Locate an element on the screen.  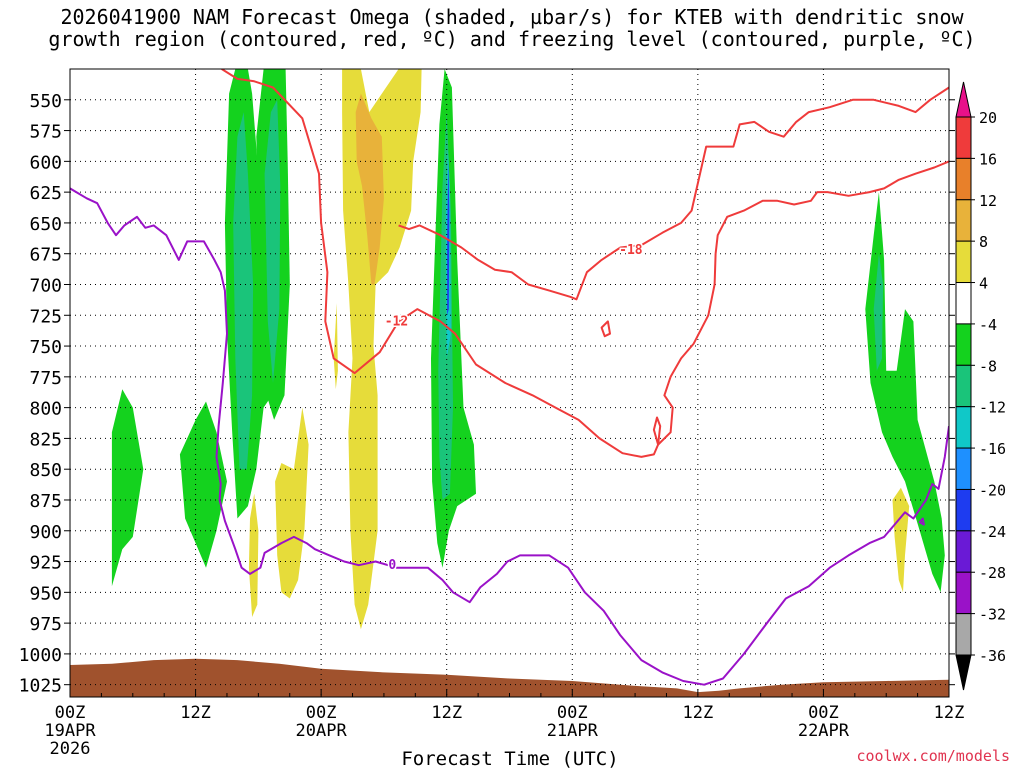
y-tick-label: 675 is located at coordinates (45, 255).